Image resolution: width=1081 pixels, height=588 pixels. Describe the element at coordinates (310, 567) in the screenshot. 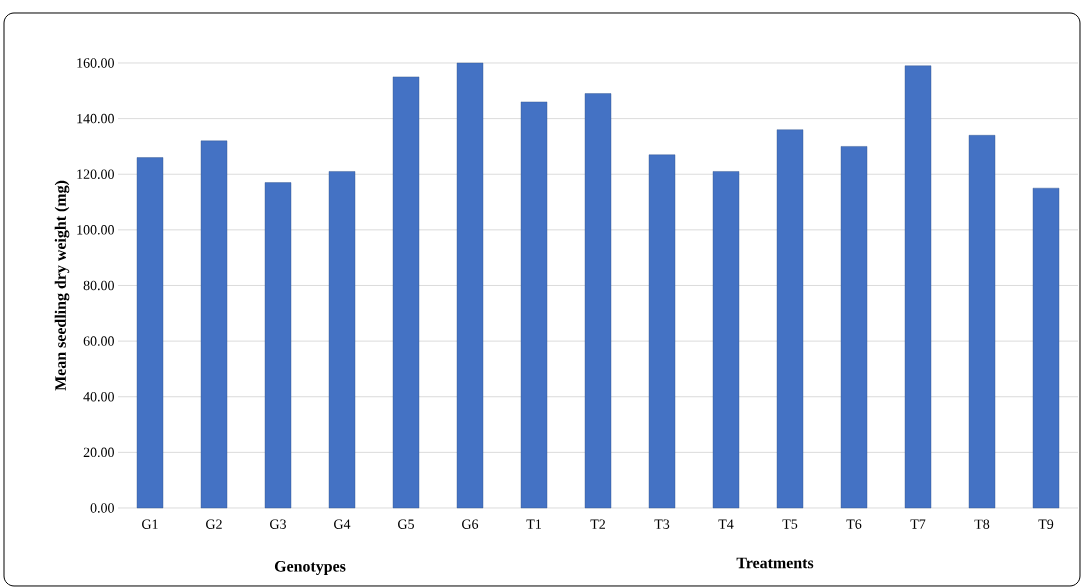

I see `text: Genotypes` at that location.